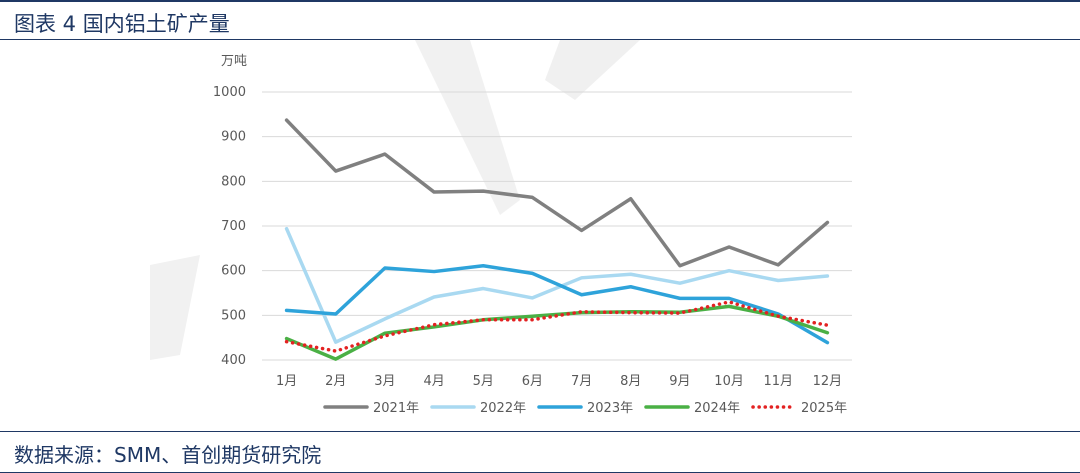 Image resolution: width=1080 pixels, height=473 pixels. Describe the element at coordinates (233, 226) in the screenshot. I see `y-tick-label: 700` at that location.